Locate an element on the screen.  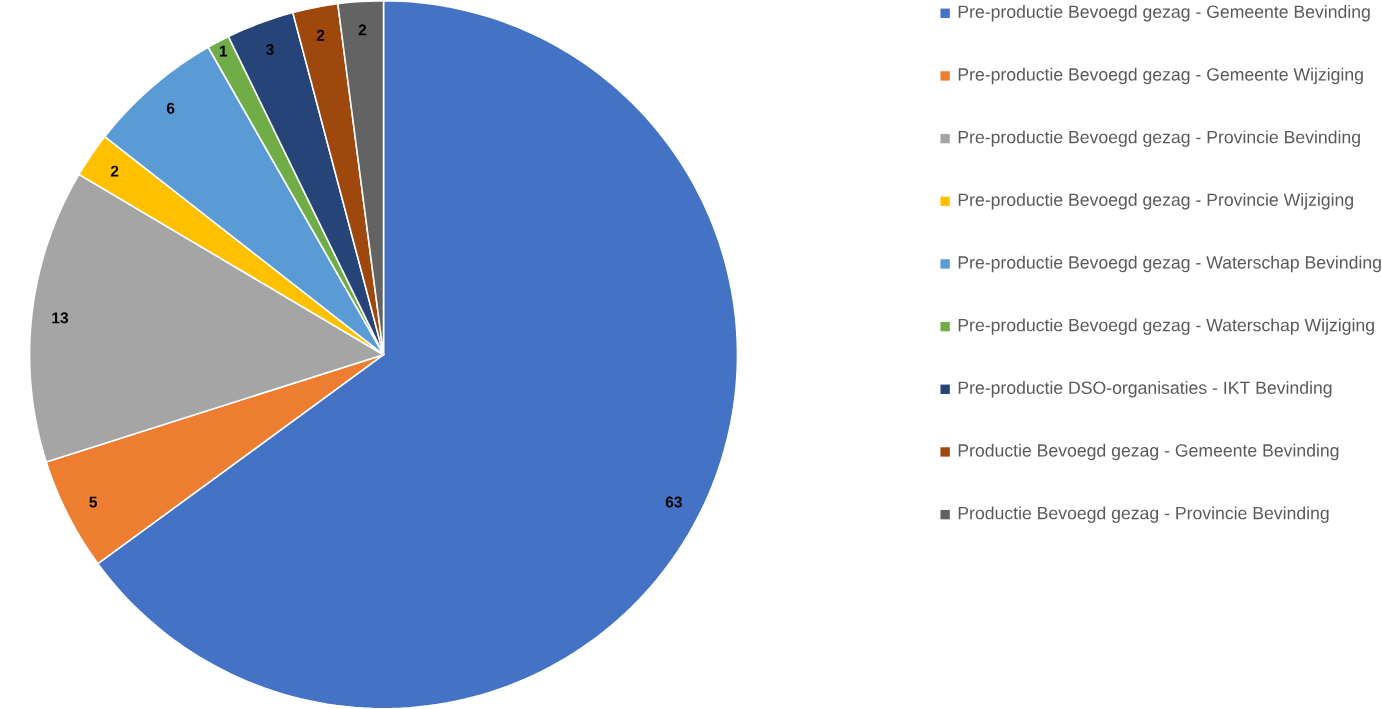
legend-label: Pre-productie Bevoegd gezag - Gemeente Wijziging is located at coordinates (1160, 75).